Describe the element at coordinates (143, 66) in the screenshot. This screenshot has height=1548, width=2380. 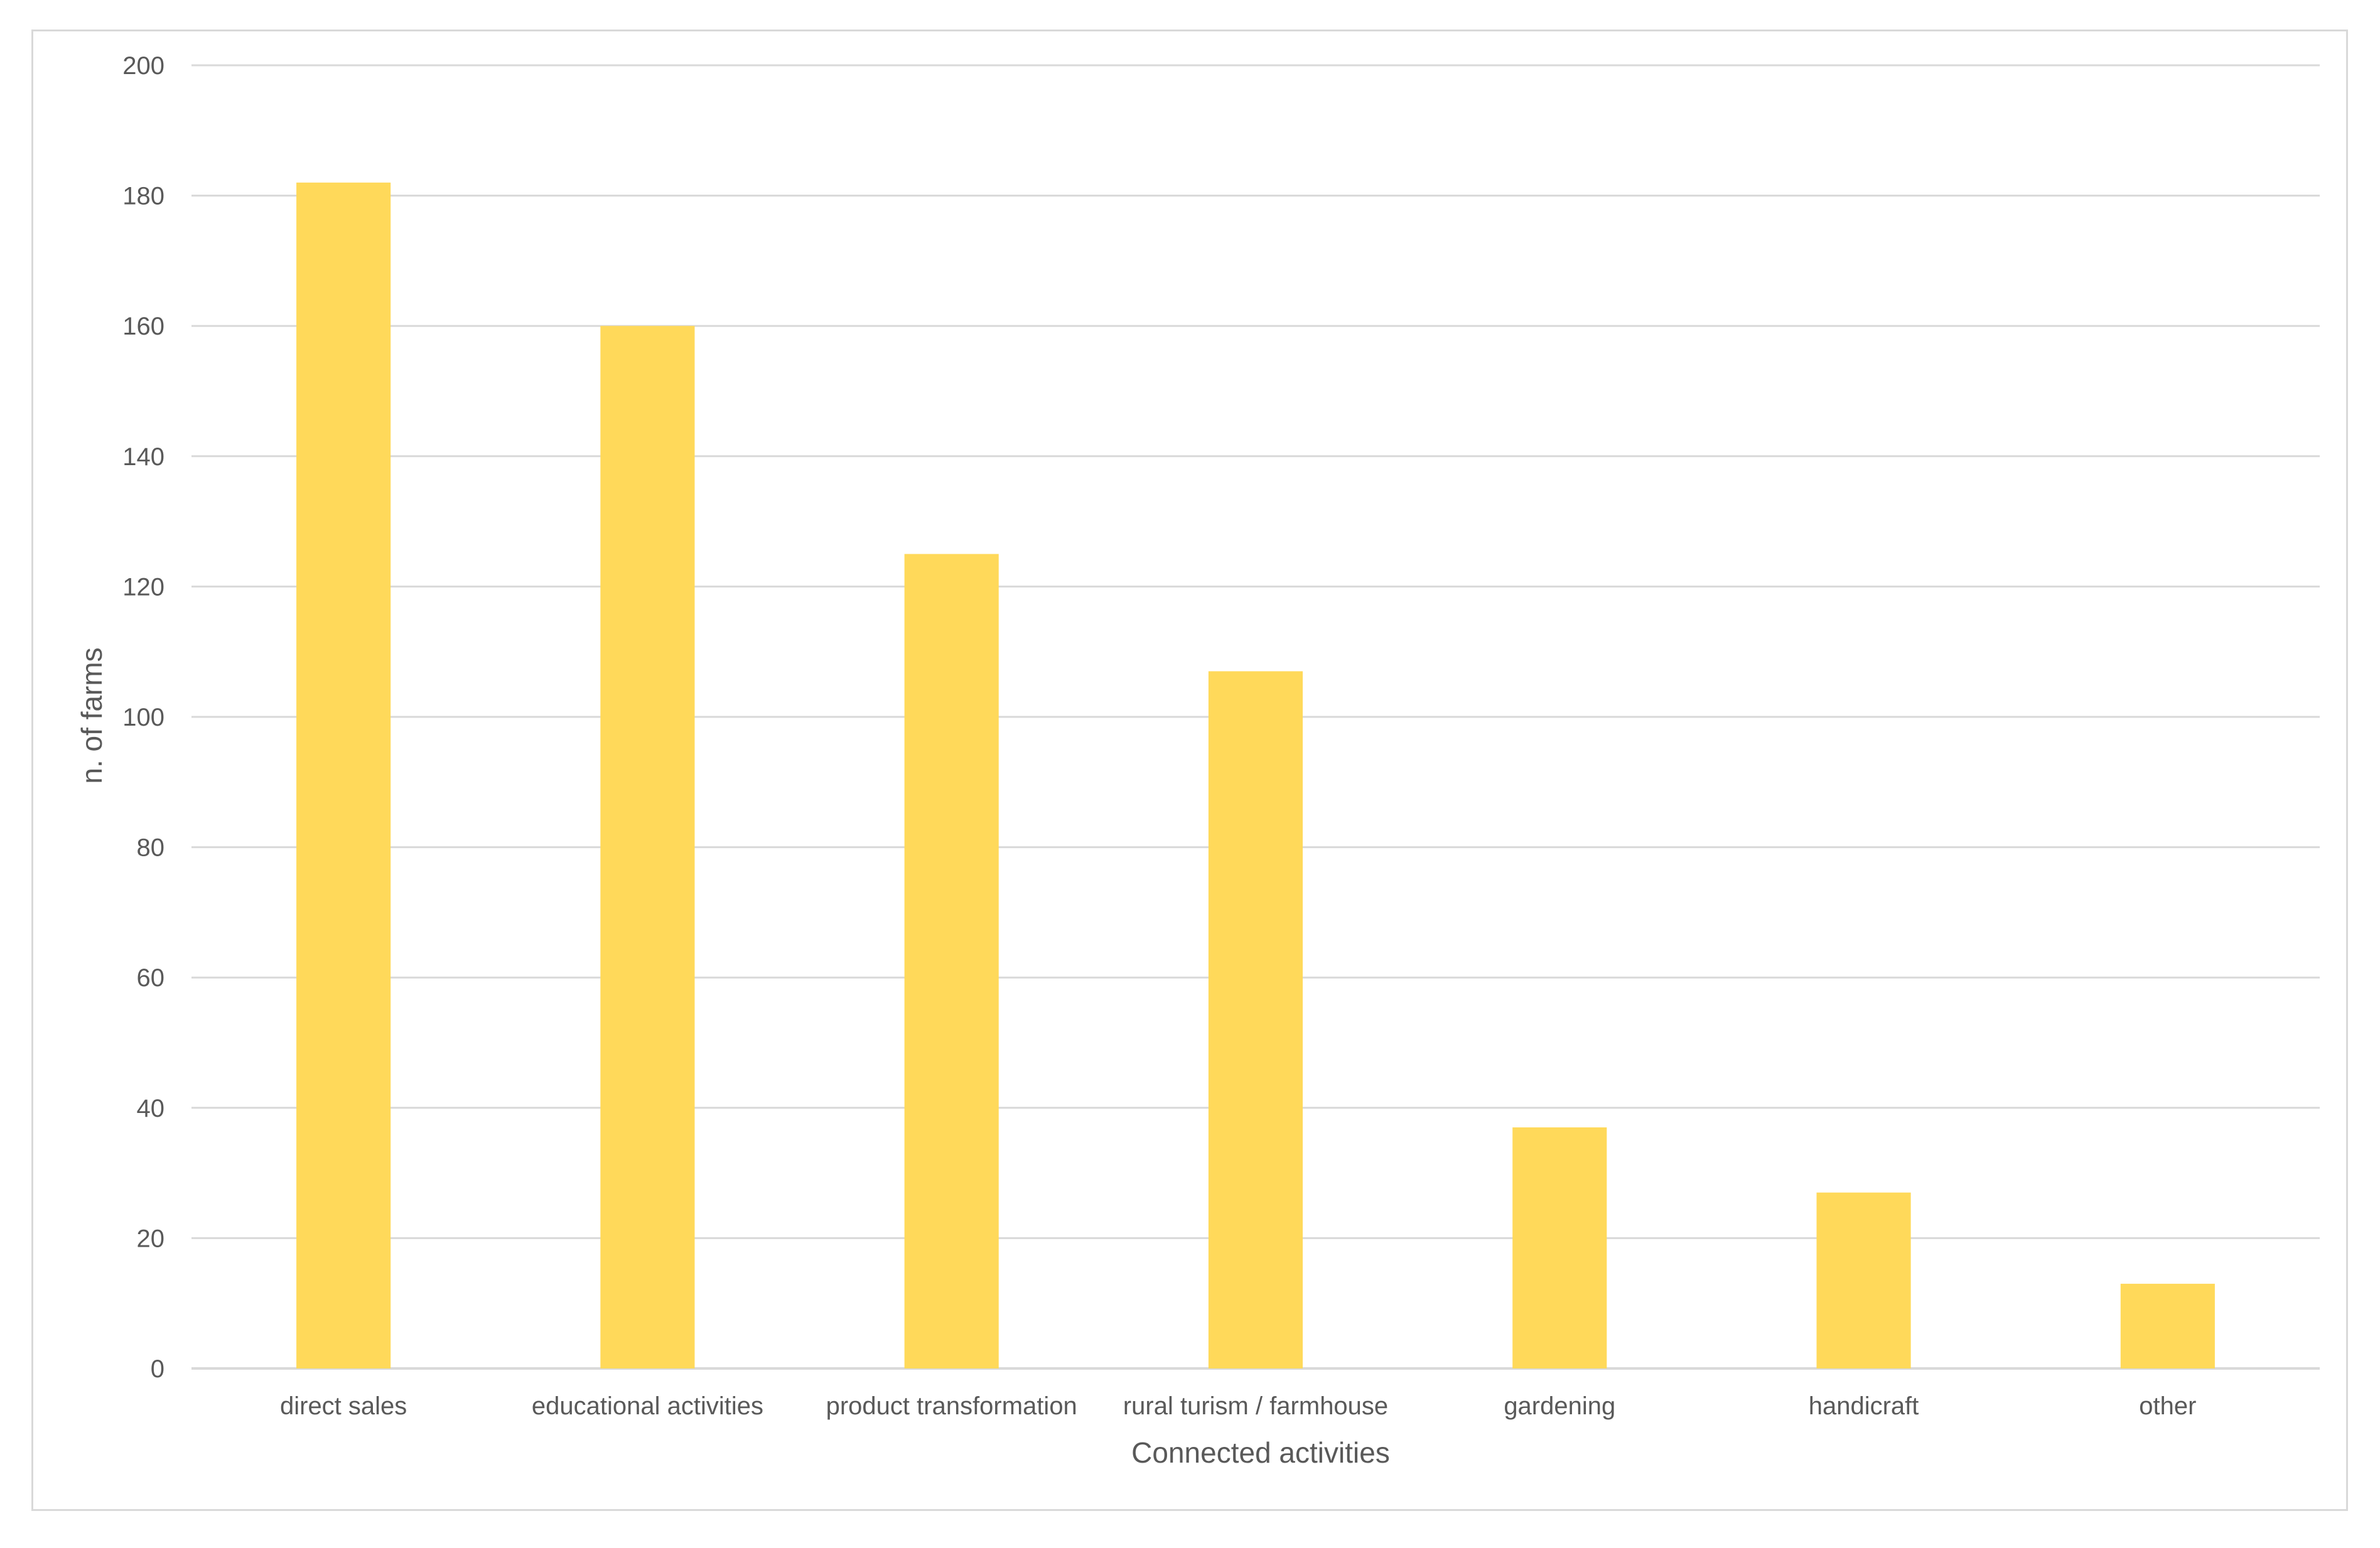
I see `y-tick-label: 200` at that location.